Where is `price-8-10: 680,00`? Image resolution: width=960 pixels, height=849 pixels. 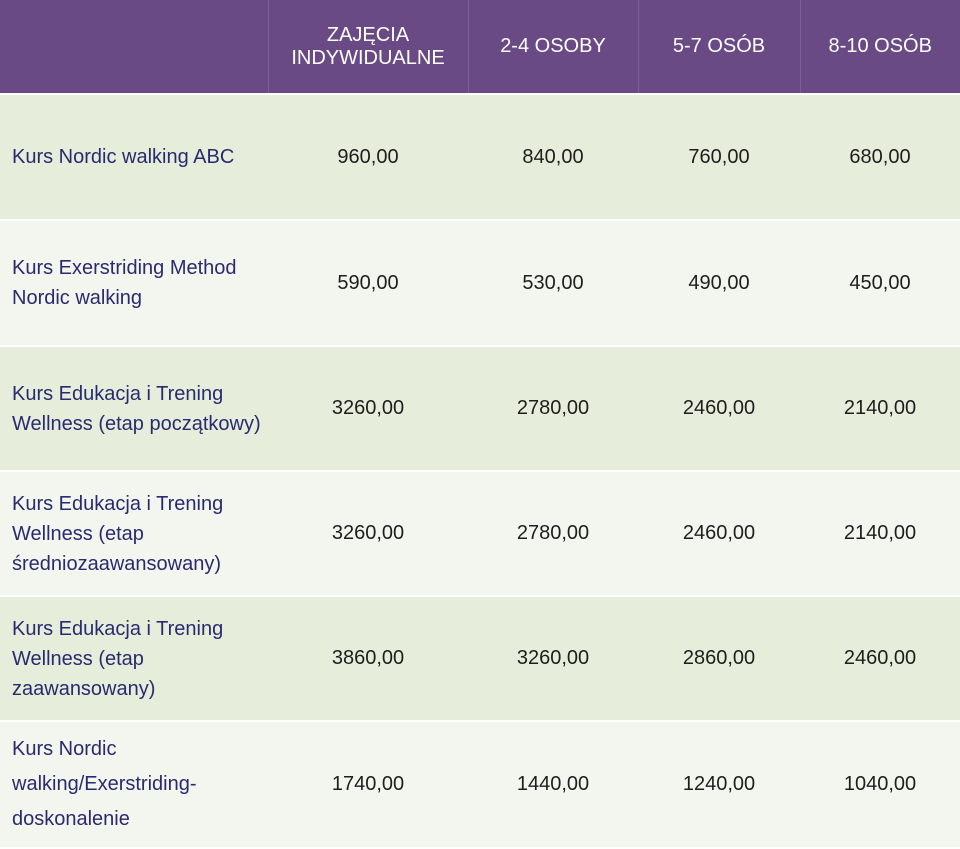 price-8-10: 680,00 is located at coordinates (880, 157).